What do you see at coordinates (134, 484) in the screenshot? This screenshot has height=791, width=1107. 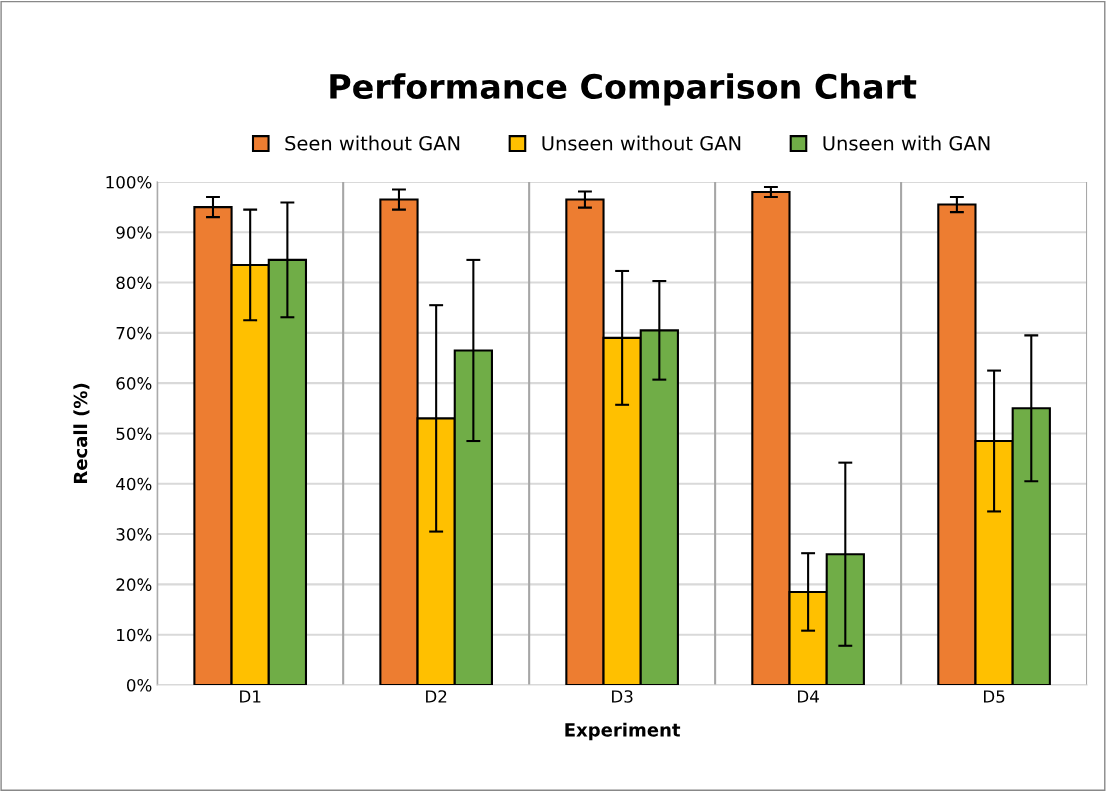 I see `y-tick-label: 40%` at bounding box center [134, 484].